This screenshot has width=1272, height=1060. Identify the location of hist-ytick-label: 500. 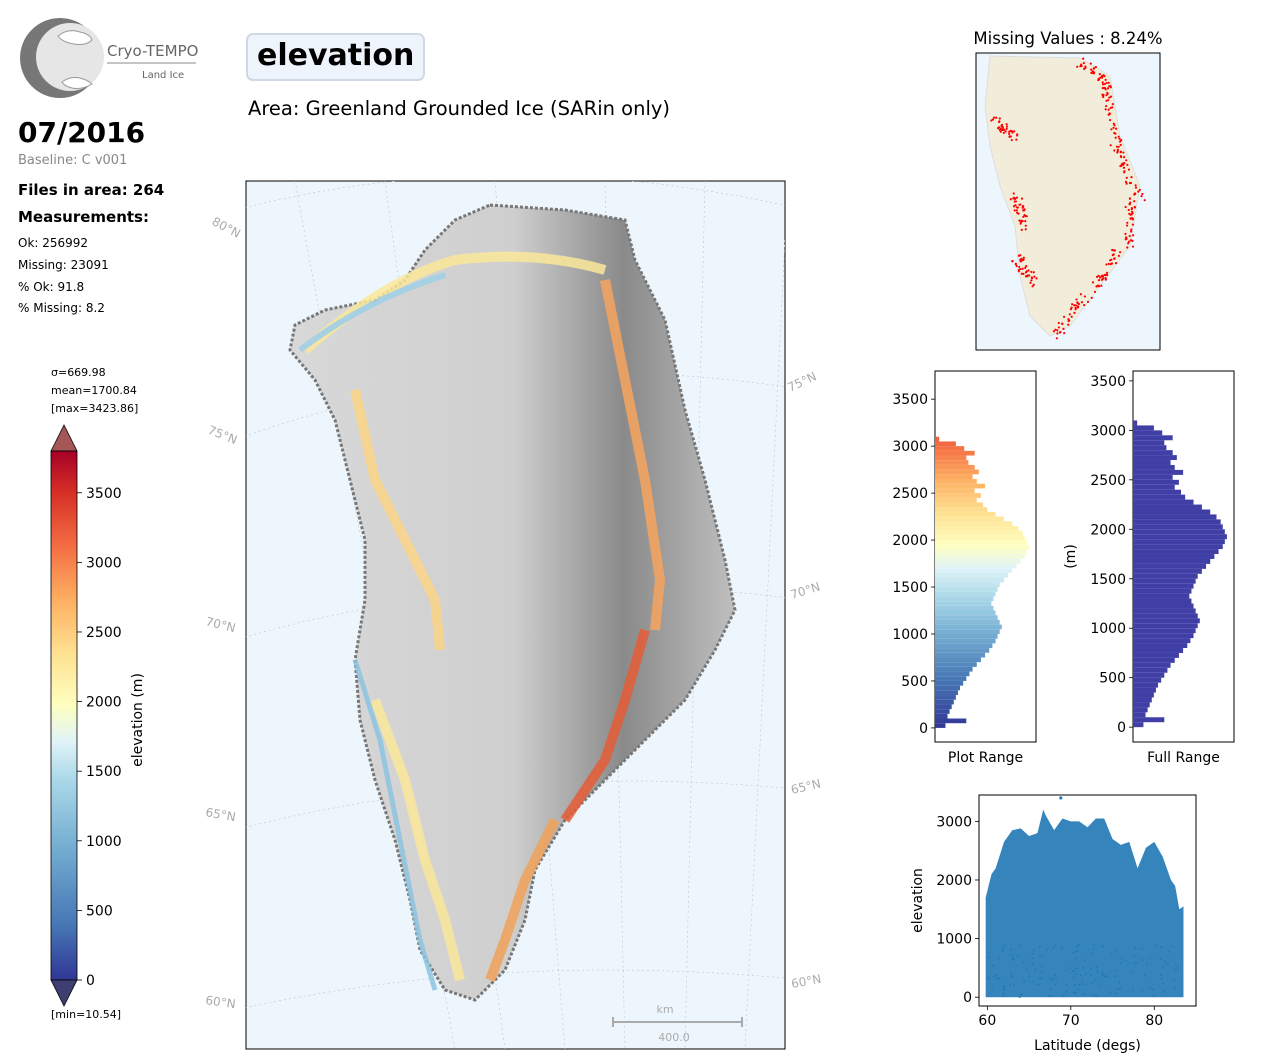
(1112, 679).